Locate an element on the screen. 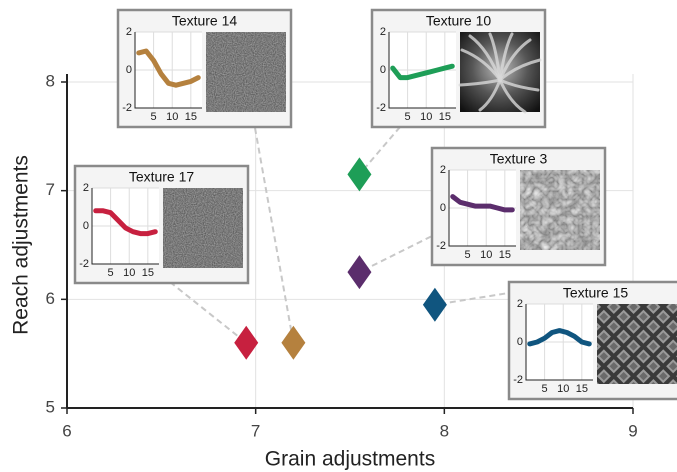  inset-title: Texture 14 is located at coordinates (205, 21).